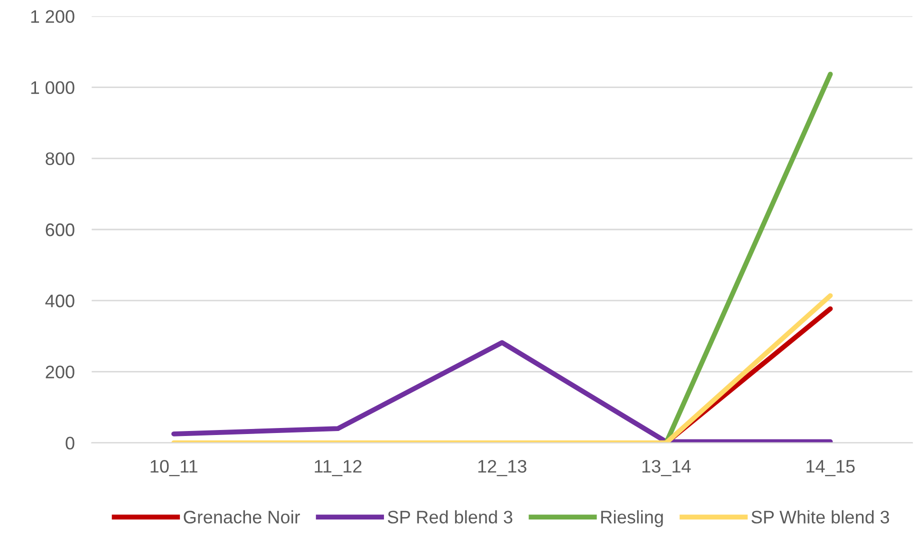 The height and width of the screenshot is (540, 917). I want to click on x-tick-label: 11_12, so click(338, 468).